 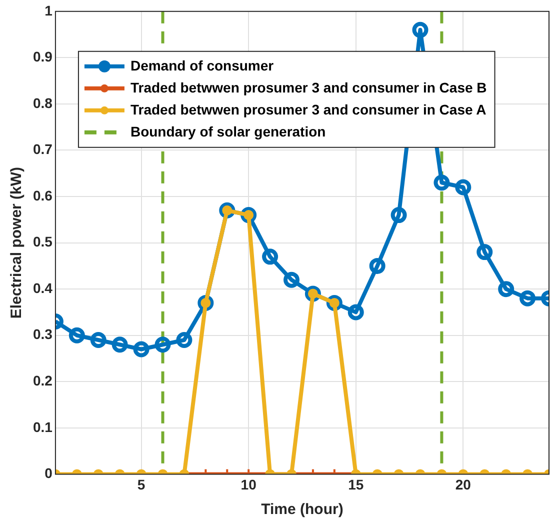 I want to click on y-tick-label: 0.8, so click(x=42, y=102).